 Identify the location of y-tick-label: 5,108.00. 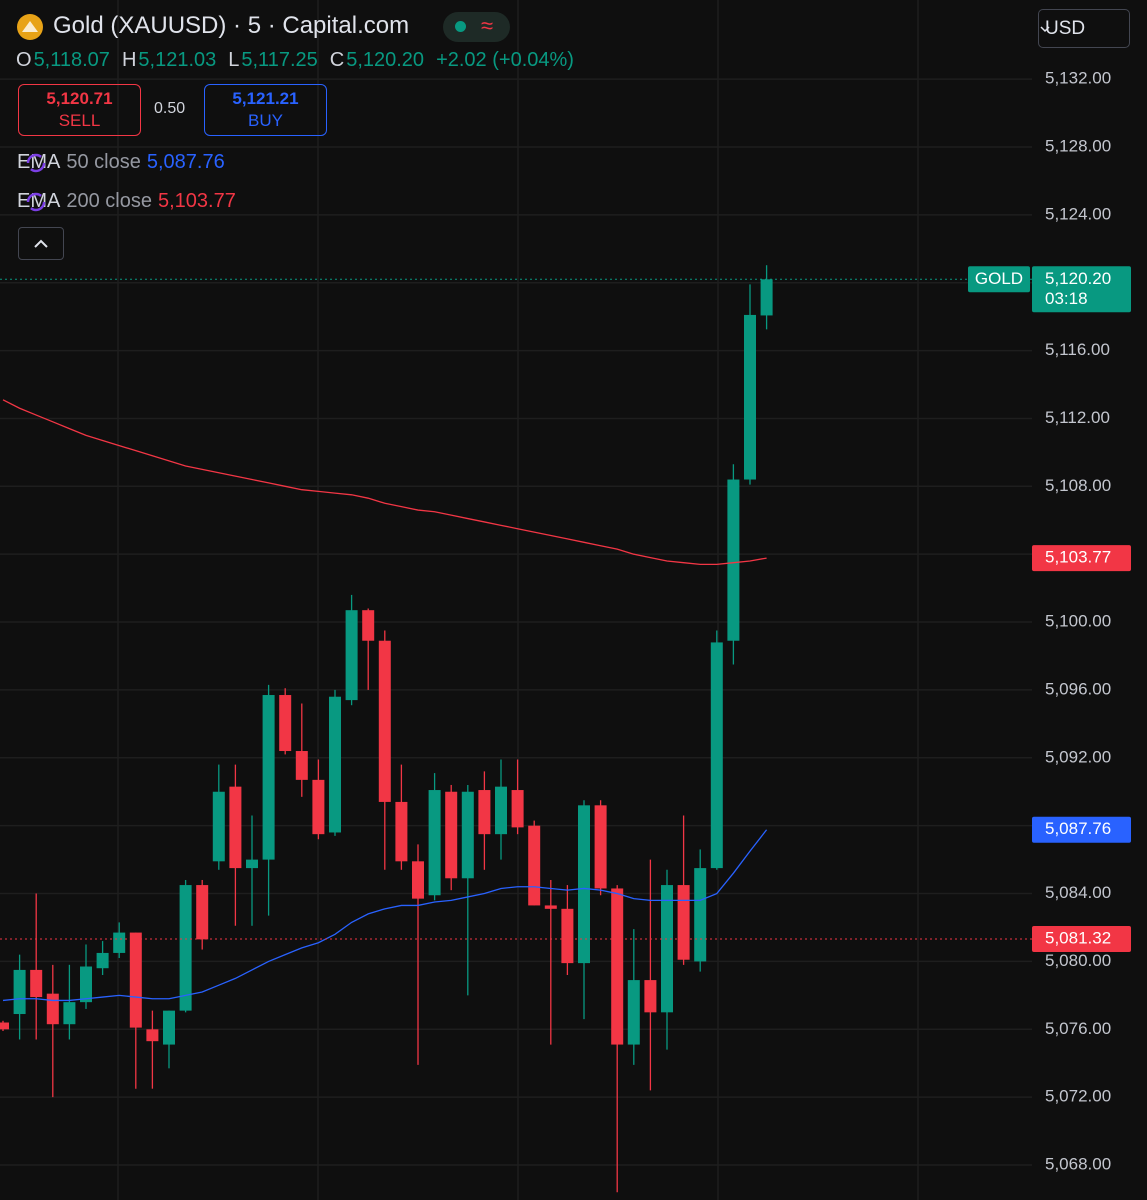
(1078, 485).